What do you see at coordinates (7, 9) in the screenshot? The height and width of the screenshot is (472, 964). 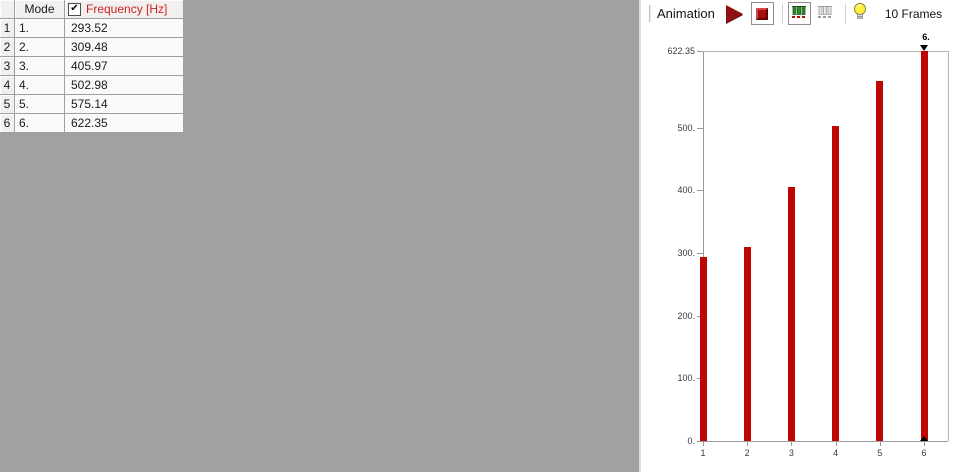 I see `table-corner-cell` at bounding box center [7, 9].